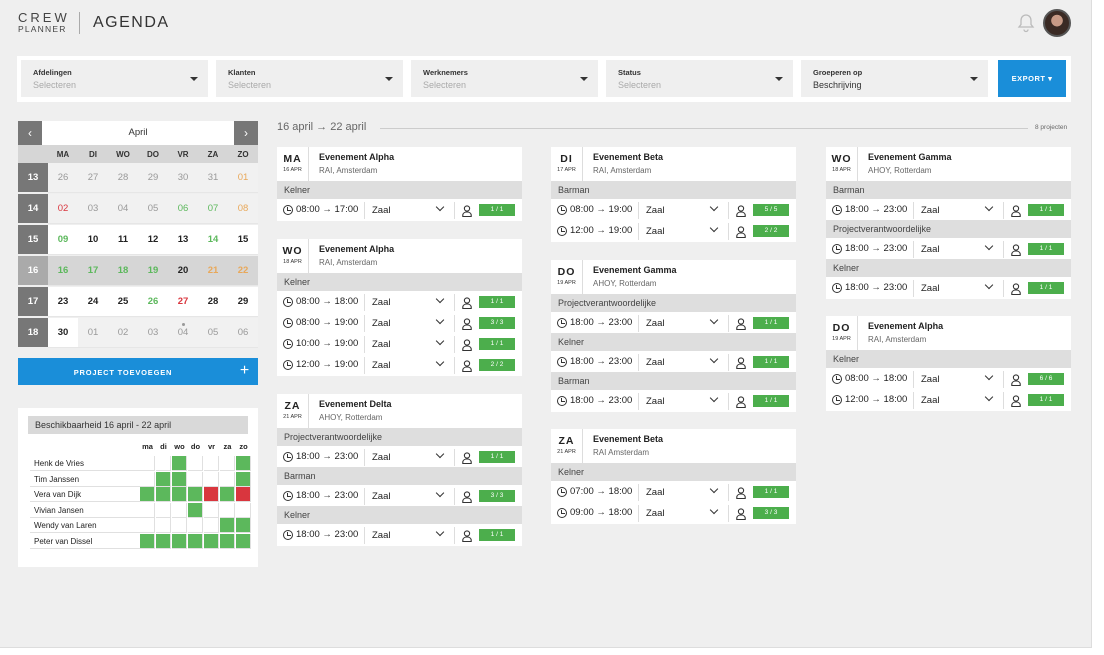 The width and height of the screenshot is (1104, 655). I want to click on add-project-button: PROJECT TOEVOEGEN +, so click(138, 371).